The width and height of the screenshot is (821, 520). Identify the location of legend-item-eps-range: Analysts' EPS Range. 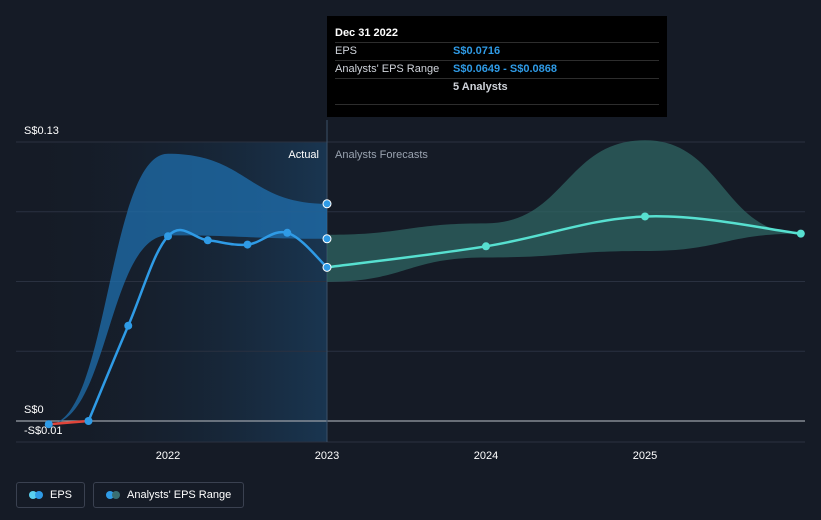
(169, 495).